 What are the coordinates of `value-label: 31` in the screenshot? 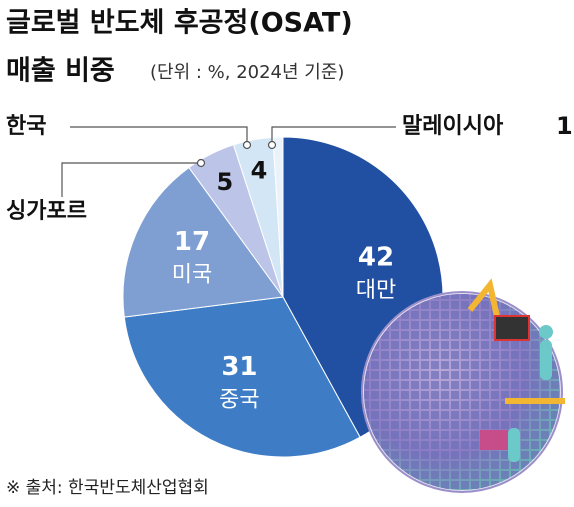 It's located at (239, 367).